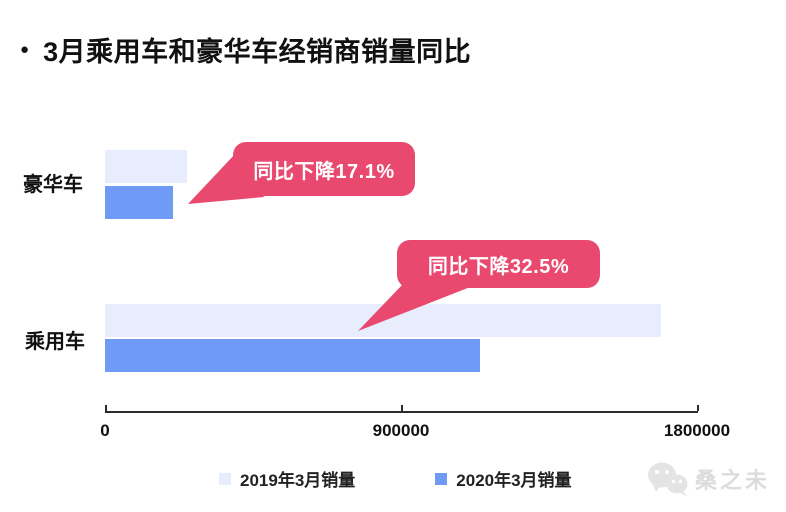 The height and width of the screenshot is (512, 786). I want to click on bar-2019-luxury, so click(146, 166).